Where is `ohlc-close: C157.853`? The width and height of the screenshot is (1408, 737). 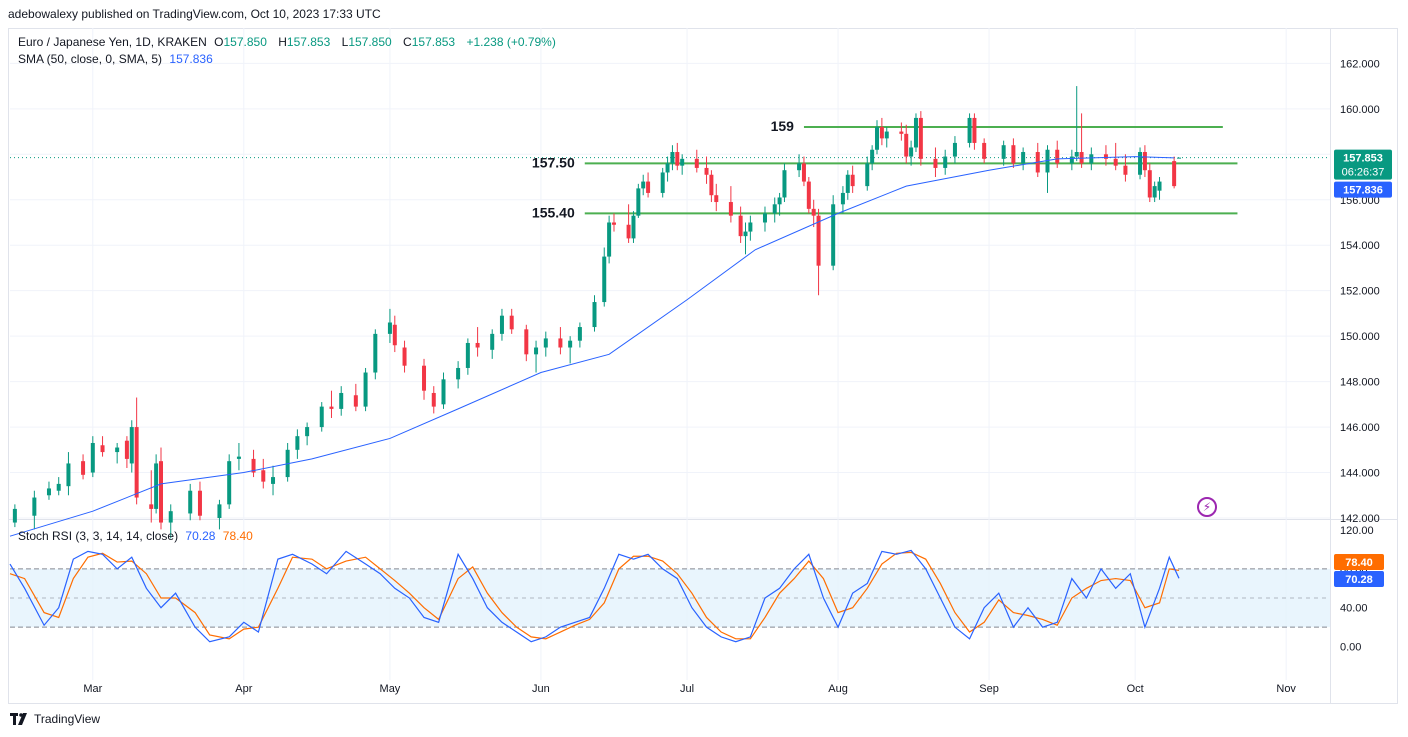
ohlc-close: C157.853 is located at coordinates (429, 42).